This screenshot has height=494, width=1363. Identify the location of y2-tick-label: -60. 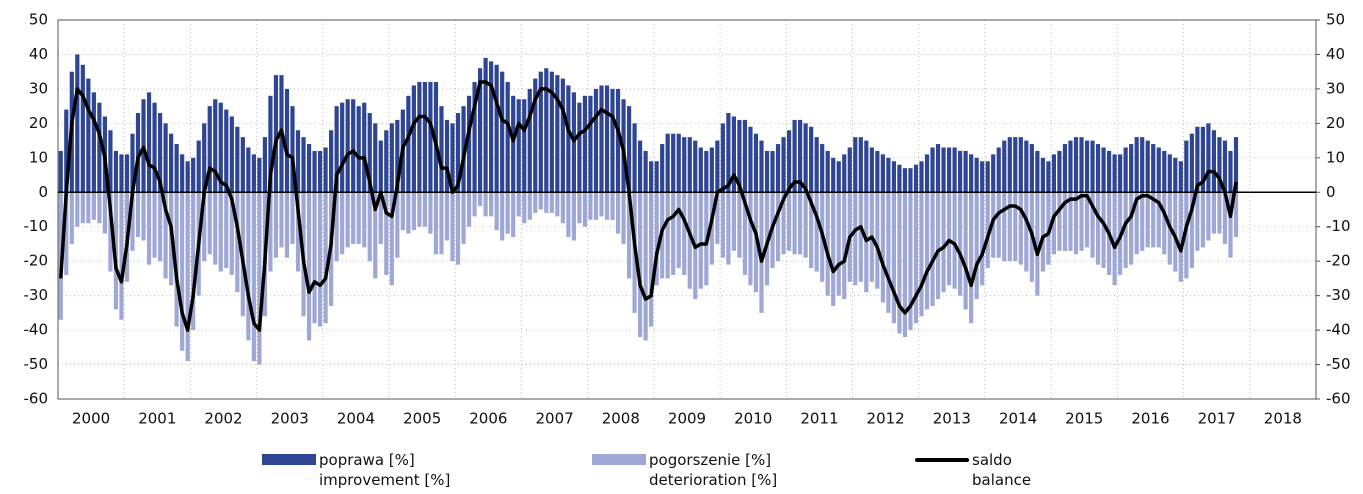
(1338, 399).